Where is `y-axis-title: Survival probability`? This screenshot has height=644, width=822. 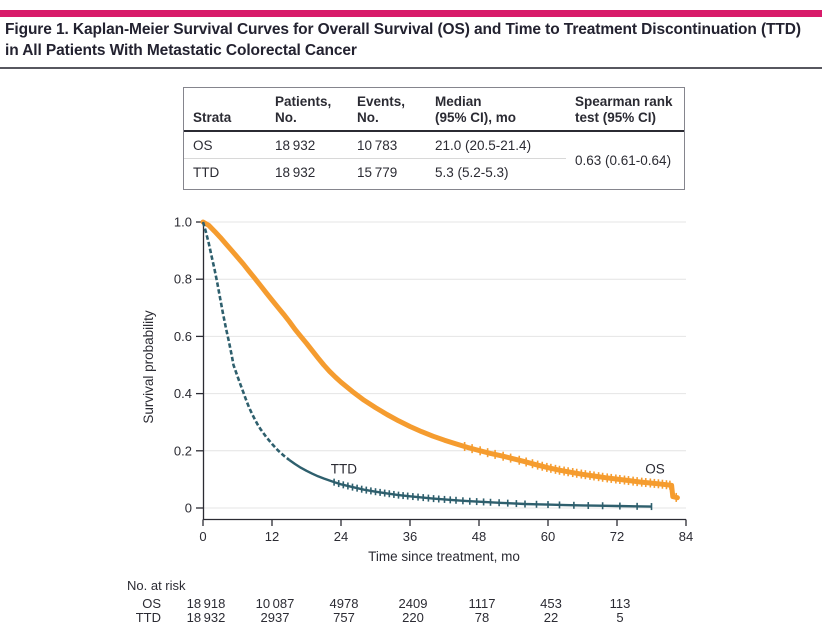 y-axis-title: Survival probability is located at coordinates (148, 367).